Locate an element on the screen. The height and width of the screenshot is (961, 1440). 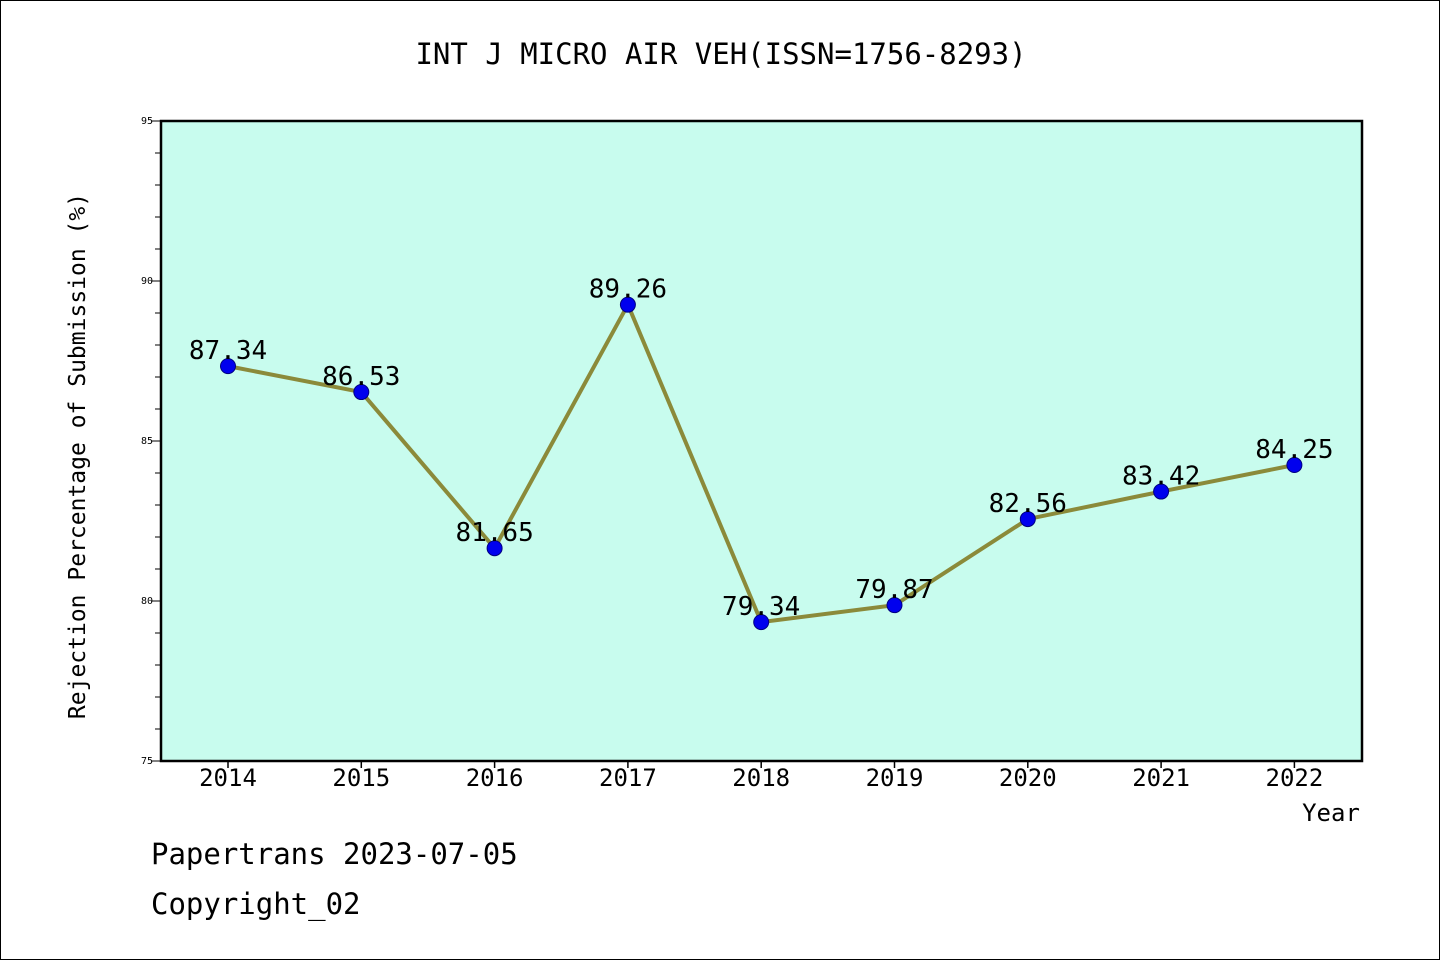
x-tick-label: 2014 is located at coordinates (228, 778).